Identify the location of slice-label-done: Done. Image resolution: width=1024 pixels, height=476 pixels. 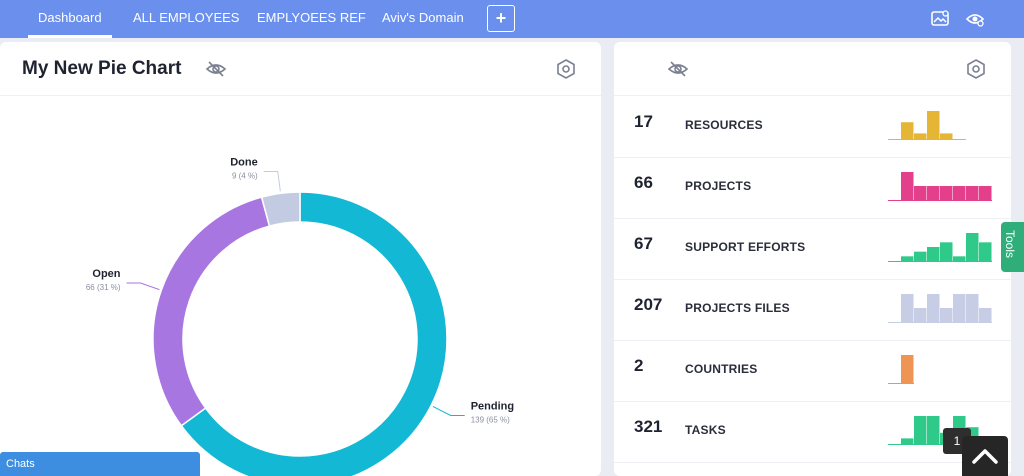
(244, 162).